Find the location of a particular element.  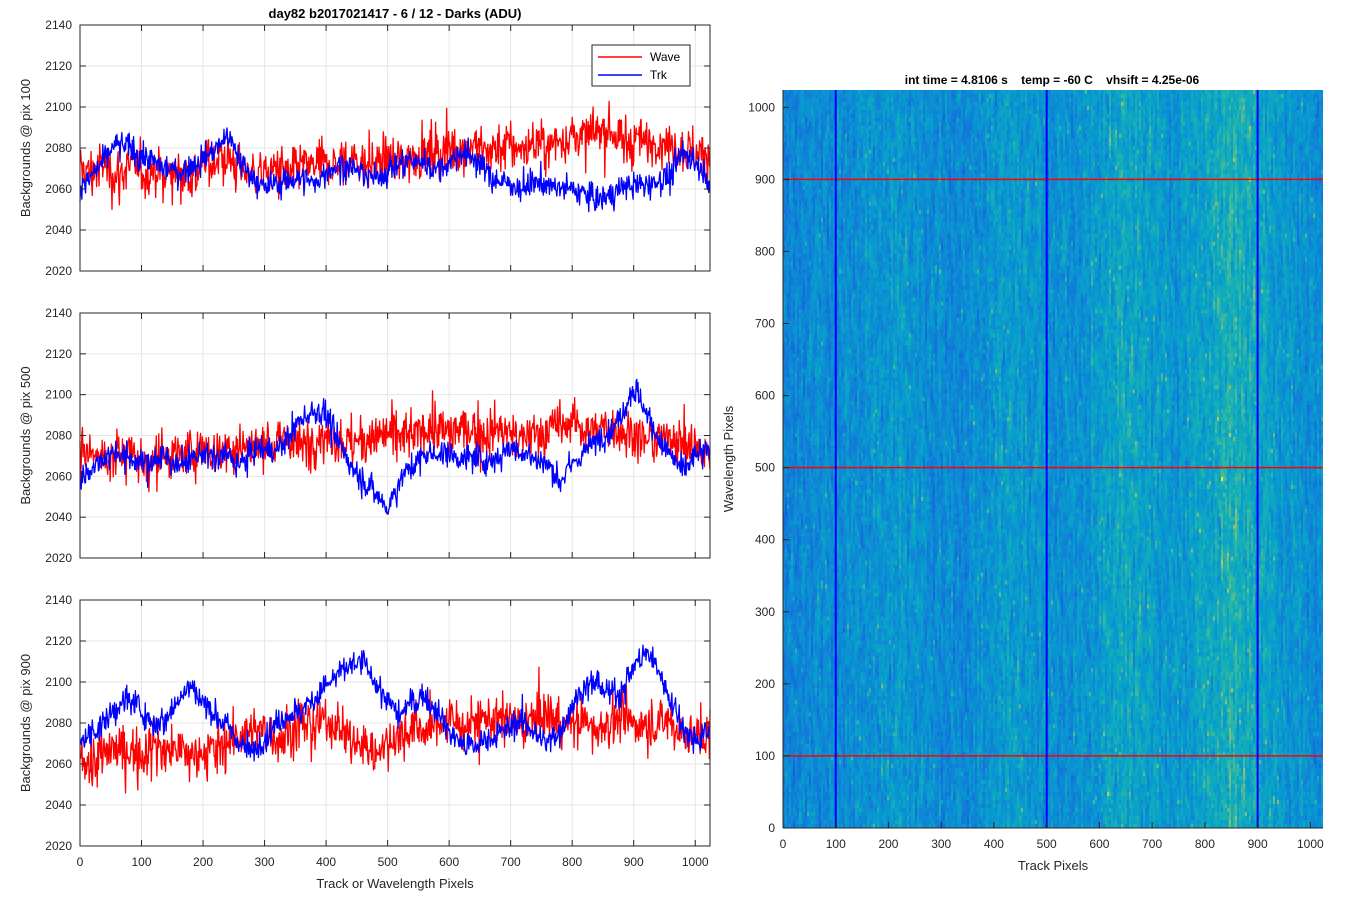

x-tick-label: 600 is located at coordinates (449, 862).